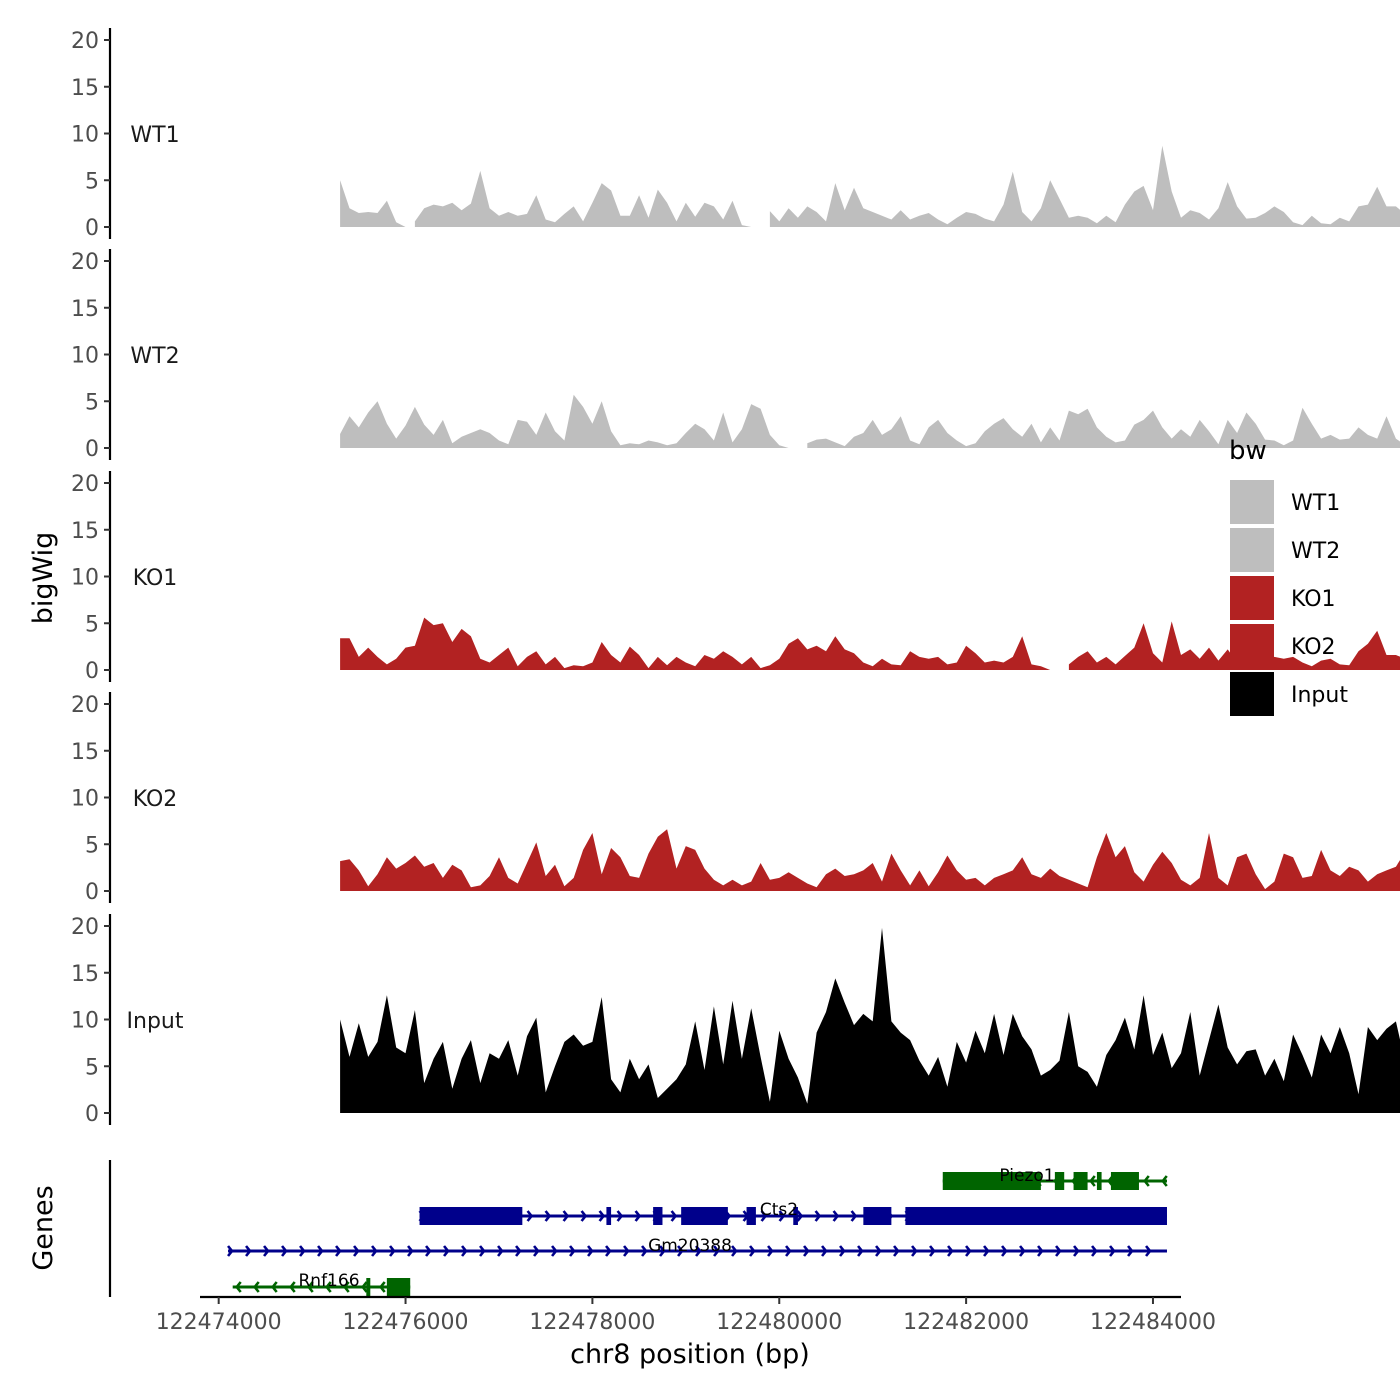  I want to click on legend: bw WT1 WT2 KO1 KO2 Input, so click(1288, 576).